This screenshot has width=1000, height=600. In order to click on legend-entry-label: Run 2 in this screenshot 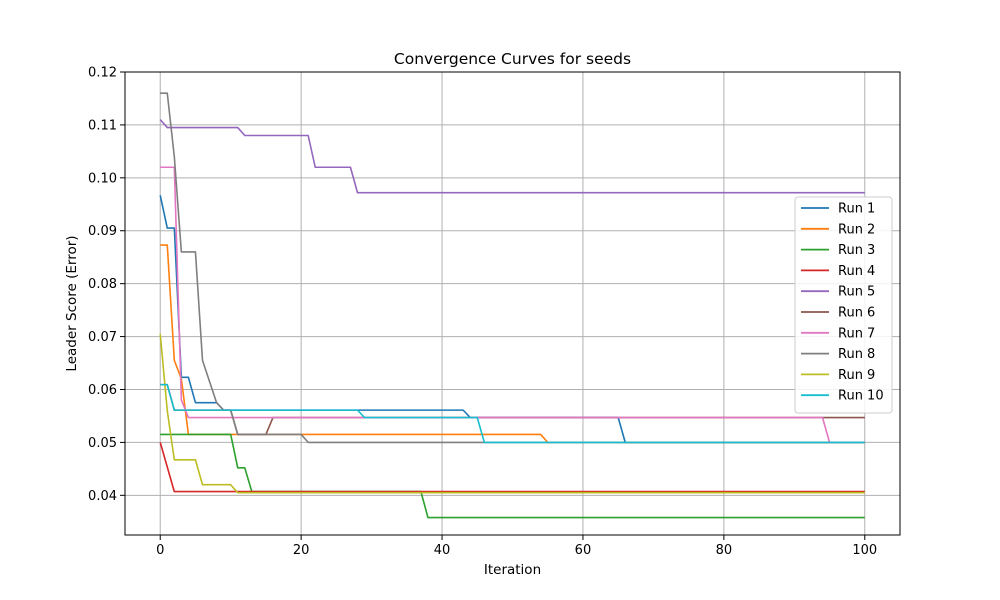, I will do `click(856, 229)`.